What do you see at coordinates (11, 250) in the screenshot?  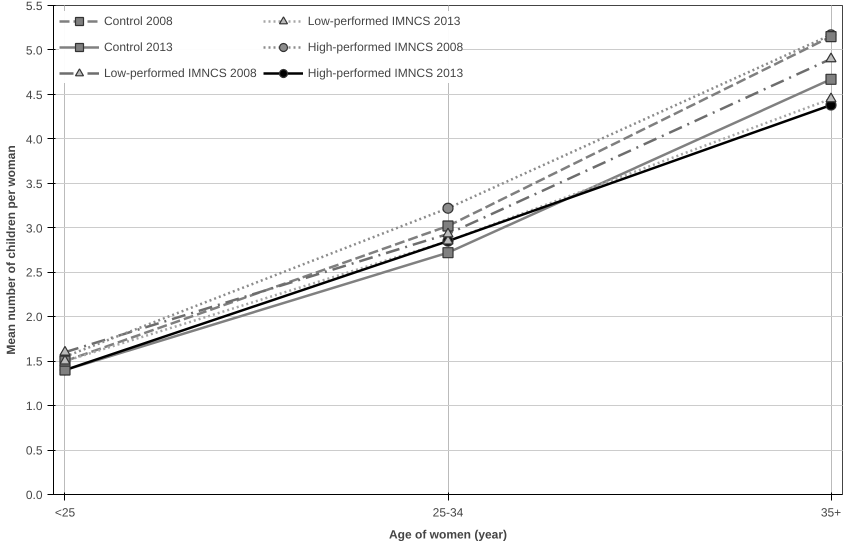 I see `y-axis-title: Mean number of children per woman` at bounding box center [11, 250].